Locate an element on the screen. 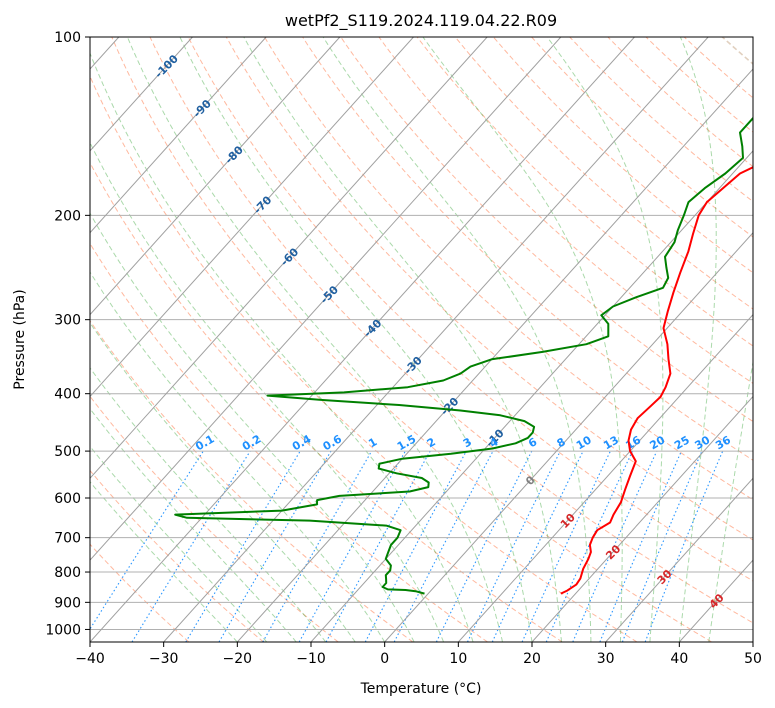 This screenshot has width=775, height=708. x-tick-label: 50 is located at coordinates (753, 659).